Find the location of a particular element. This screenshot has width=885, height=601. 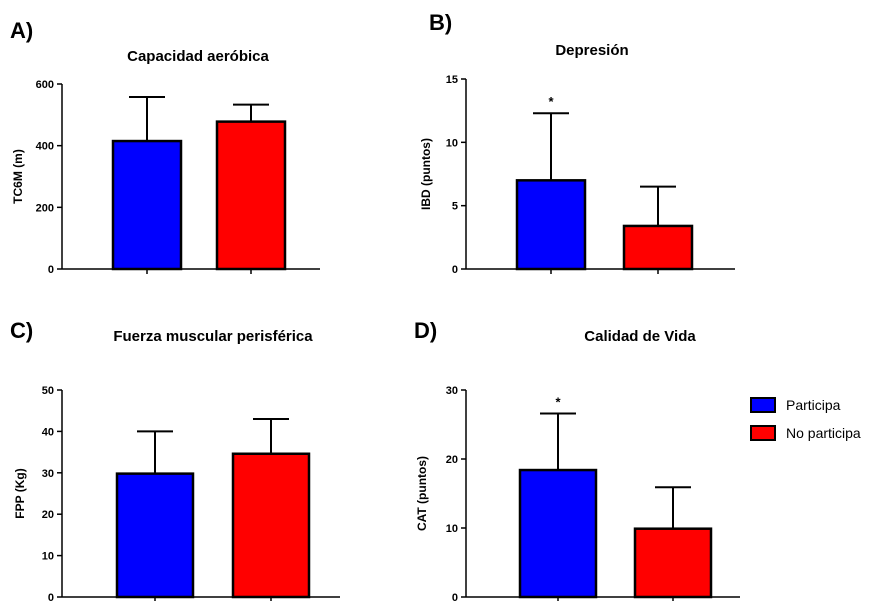

y-axis-label: FPP (Kg) is located at coordinates (20, 493).